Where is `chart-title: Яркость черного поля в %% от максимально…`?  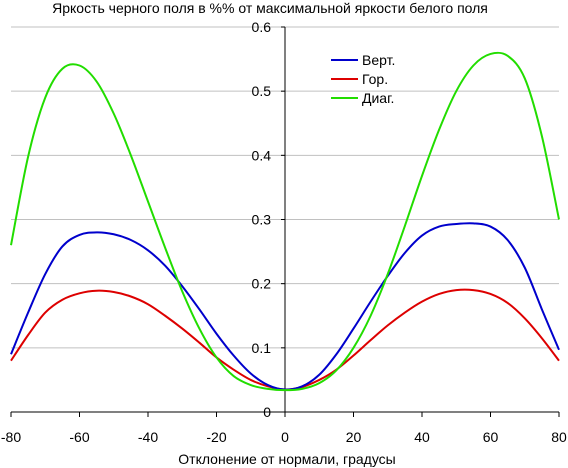 chart-title: Яркость черного поля в %% от максимально… is located at coordinates (270, 8).